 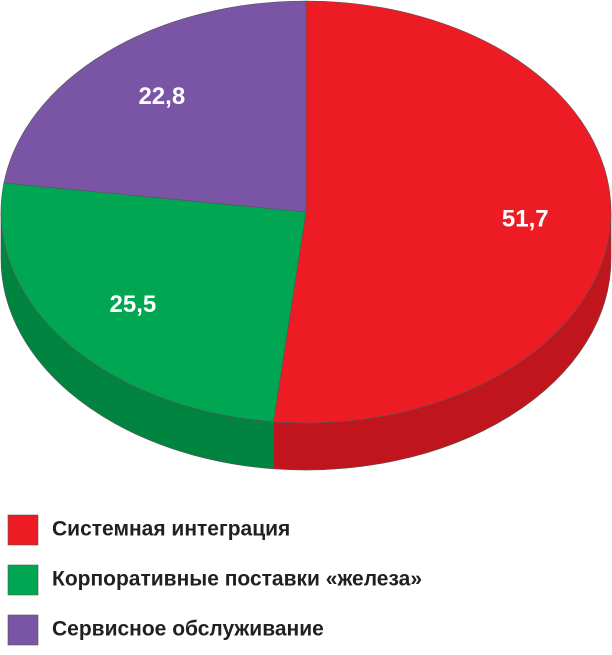 What do you see at coordinates (133, 304) in the screenshot?
I see `value-label: 25,5` at bounding box center [133, 304].